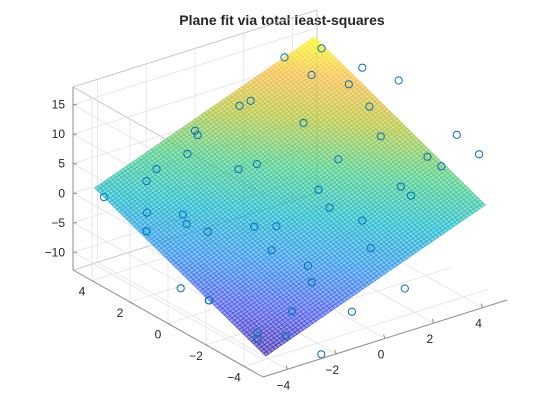 The width and height of the screenshot is (560, 420). What do you see at coordinates (282, 20) in the screenshot?
I see `chart-title: Plane fit via total least-squares` at bounding box center [282, 20].